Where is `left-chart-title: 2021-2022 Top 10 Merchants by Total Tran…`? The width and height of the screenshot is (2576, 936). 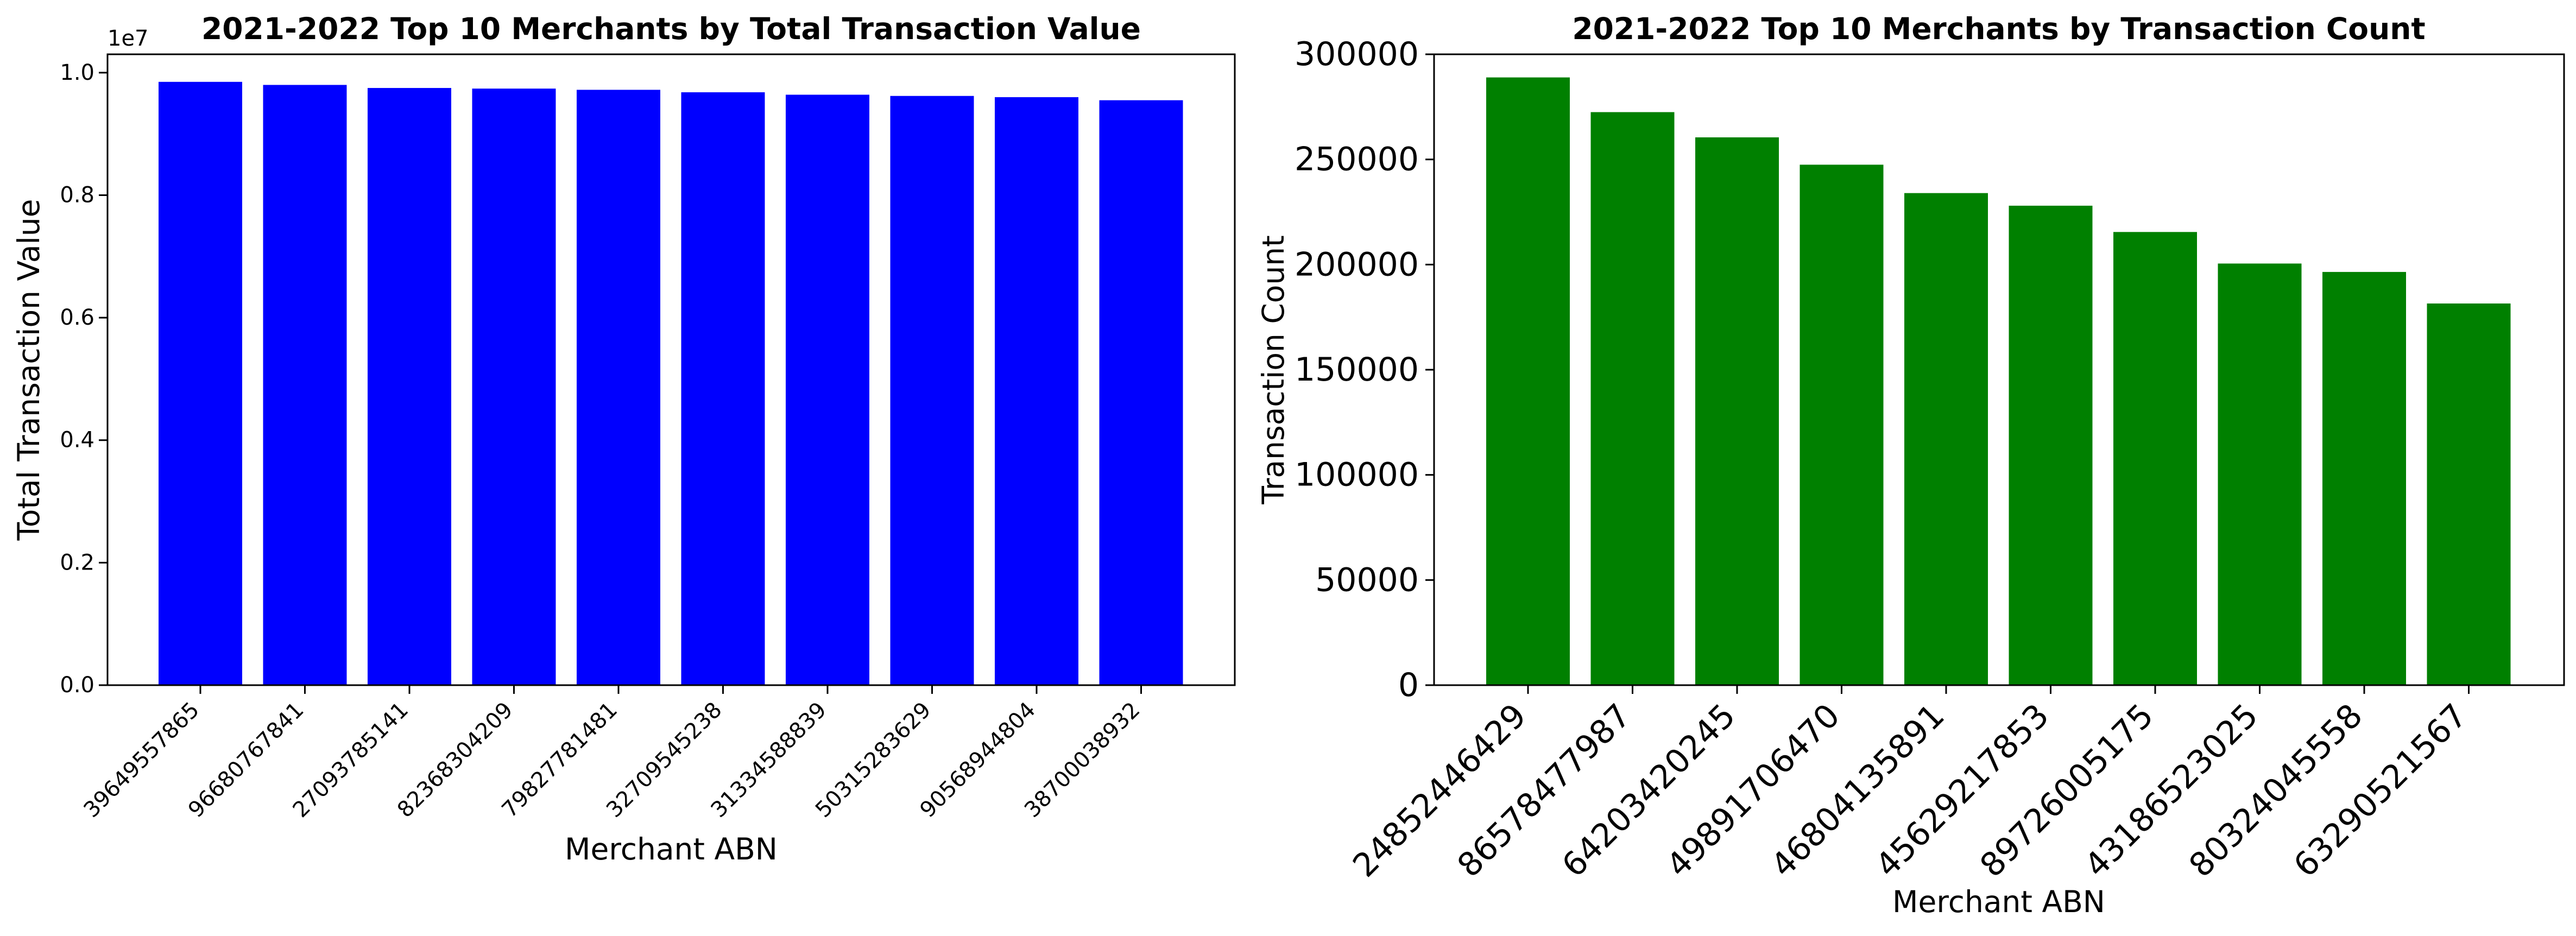 left-chart-title: 2021-2022 Top 10 Merchants by Total Tran… is located at coordinates (671, 28).